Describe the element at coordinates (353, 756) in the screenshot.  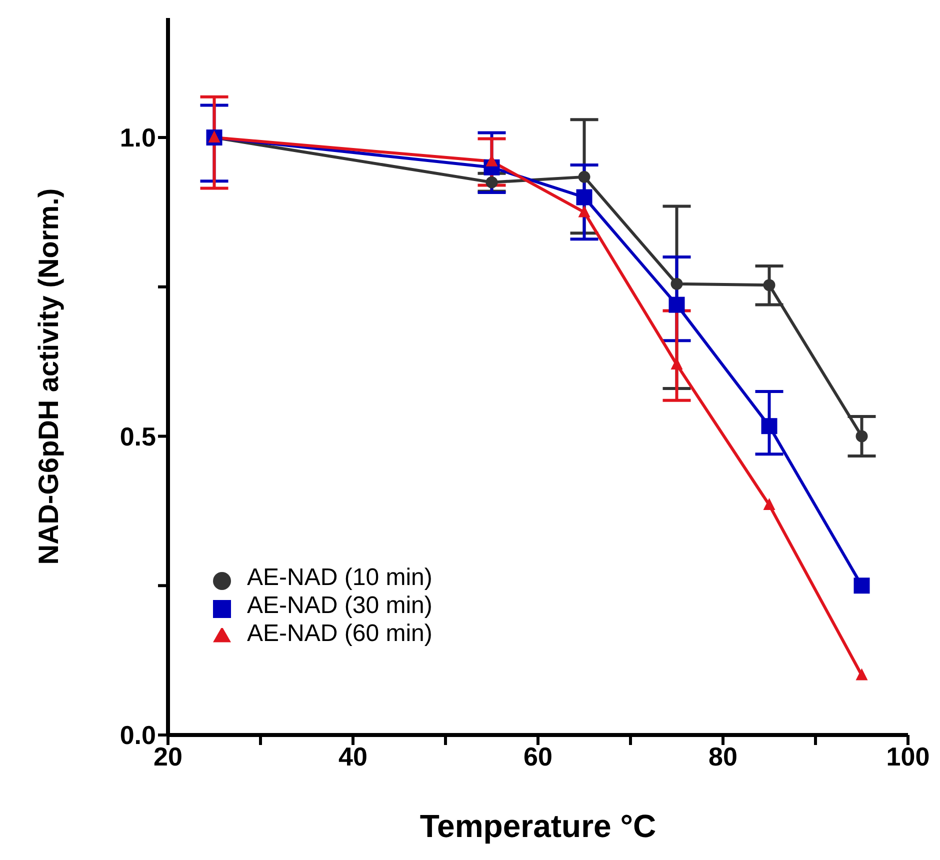
I see `x-tick-label: 40` at that location.